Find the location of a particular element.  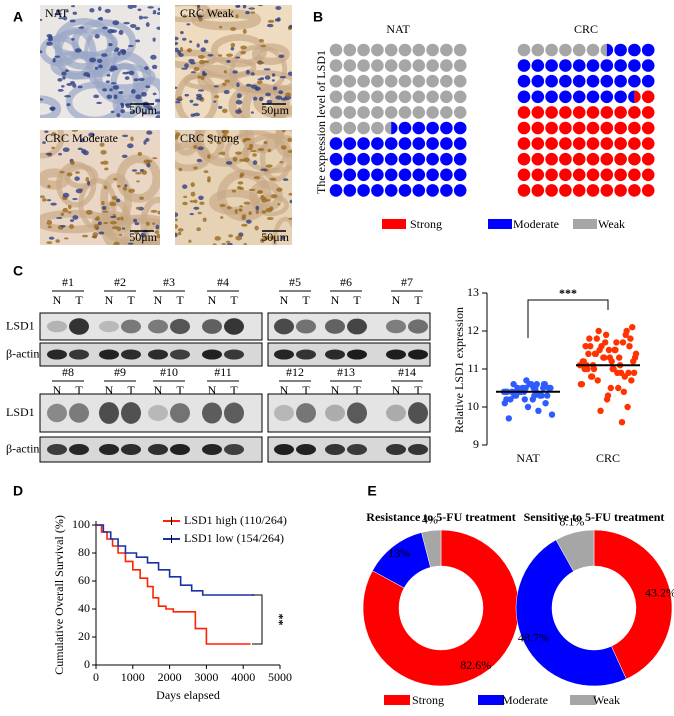

sample-label: #11 is located at coordinates (223, 372).